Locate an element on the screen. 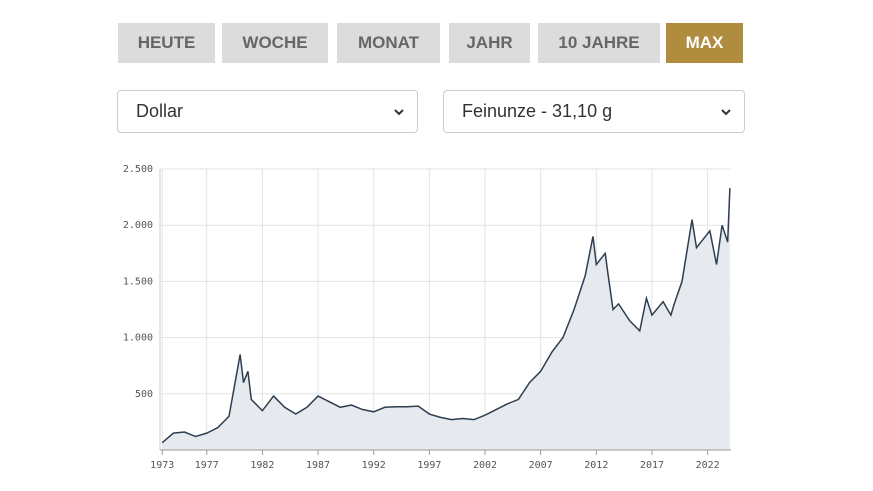 This screenshot has height=491, width=873. x-tick-label: 1992 is located at coordinates (374, 465).